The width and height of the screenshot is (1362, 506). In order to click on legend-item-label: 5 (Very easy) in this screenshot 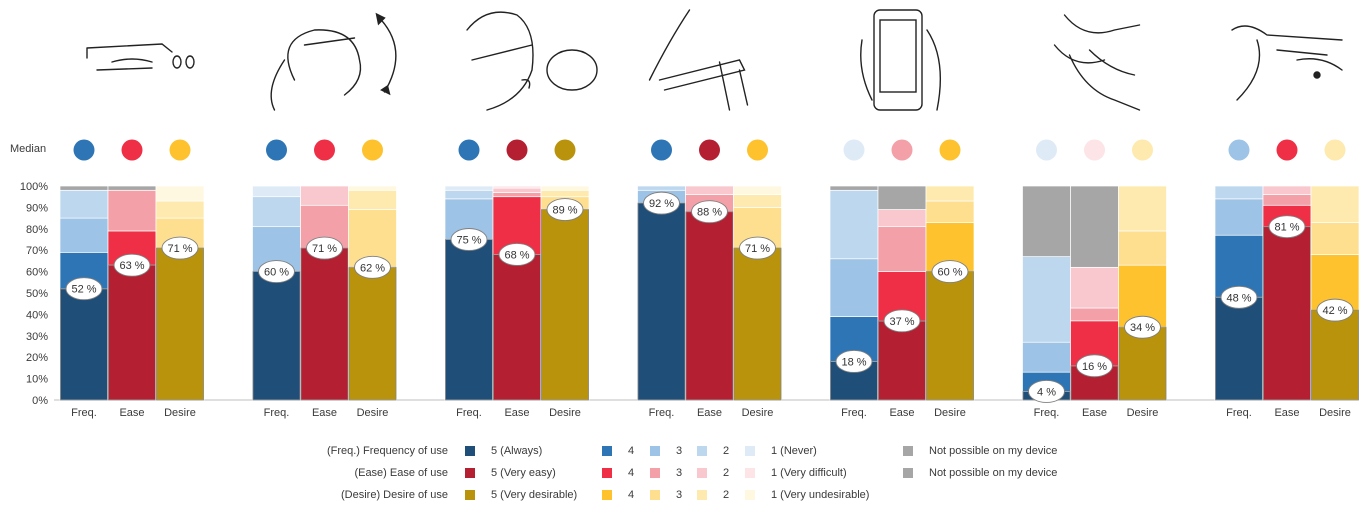, I will do `click(523, 473)`.